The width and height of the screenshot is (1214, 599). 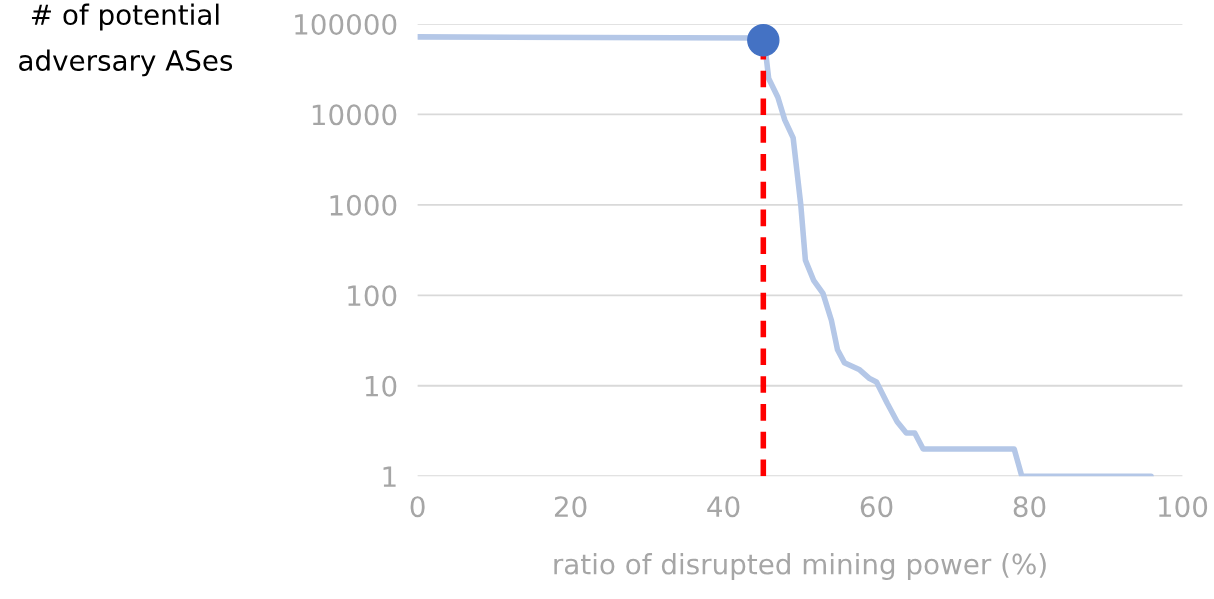 I want to click on y-tick-label: 10, so click(x=381, y=386).